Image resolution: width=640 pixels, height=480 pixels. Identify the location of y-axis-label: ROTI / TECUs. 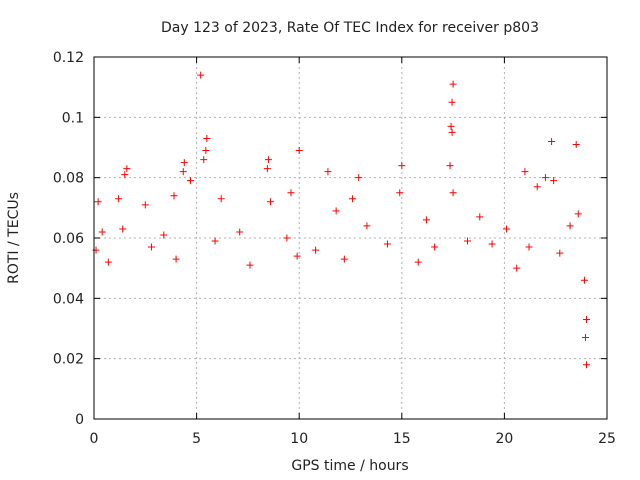
(14, 238).